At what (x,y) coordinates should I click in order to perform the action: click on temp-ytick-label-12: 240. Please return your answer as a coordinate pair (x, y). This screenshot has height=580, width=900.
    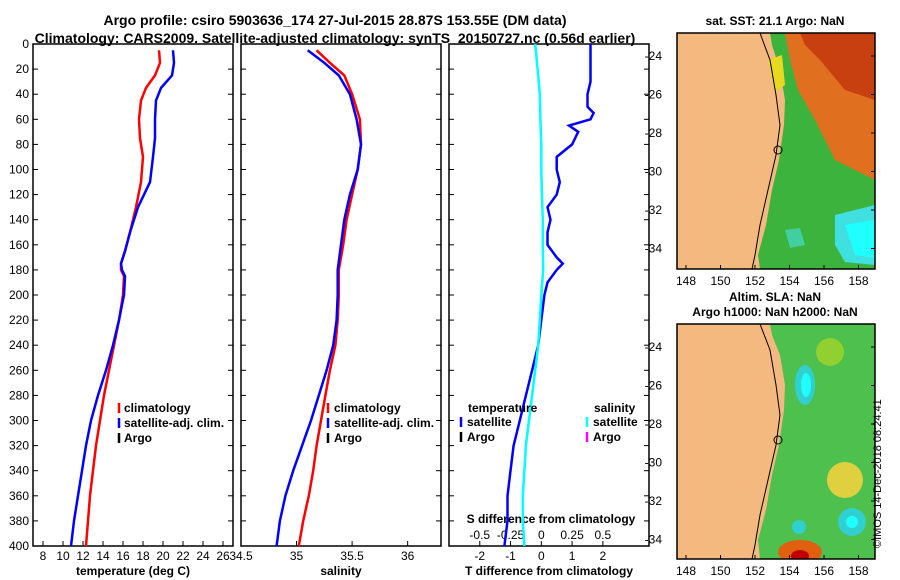
    Looking at the image, I should click on (19, 345).